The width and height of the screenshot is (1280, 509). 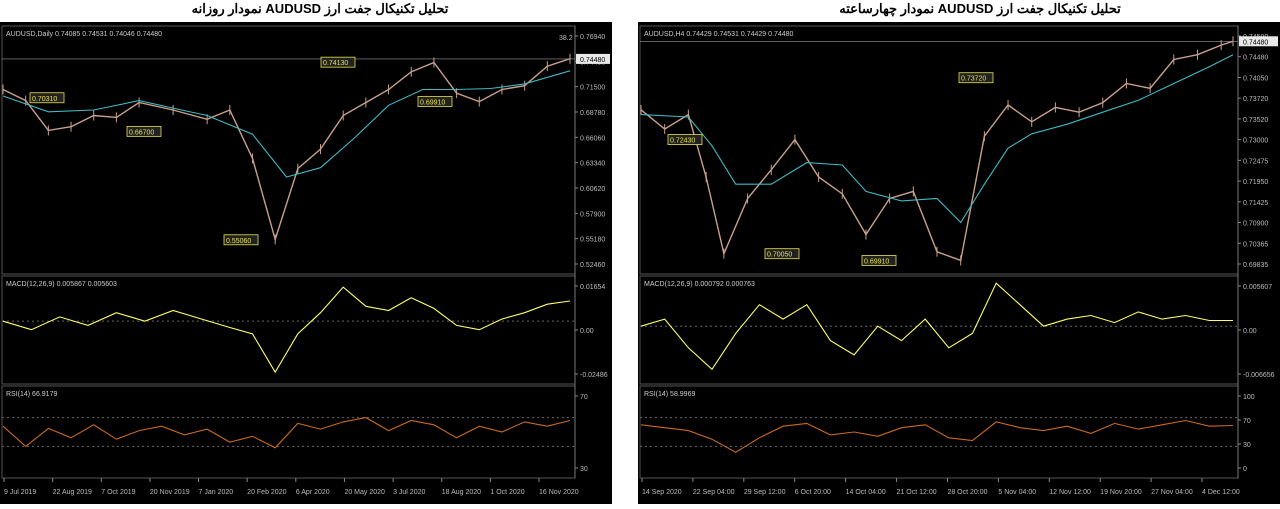 I want to click on right-xtick-label: 22 Sep 04:00, so click(x=714, y=492).